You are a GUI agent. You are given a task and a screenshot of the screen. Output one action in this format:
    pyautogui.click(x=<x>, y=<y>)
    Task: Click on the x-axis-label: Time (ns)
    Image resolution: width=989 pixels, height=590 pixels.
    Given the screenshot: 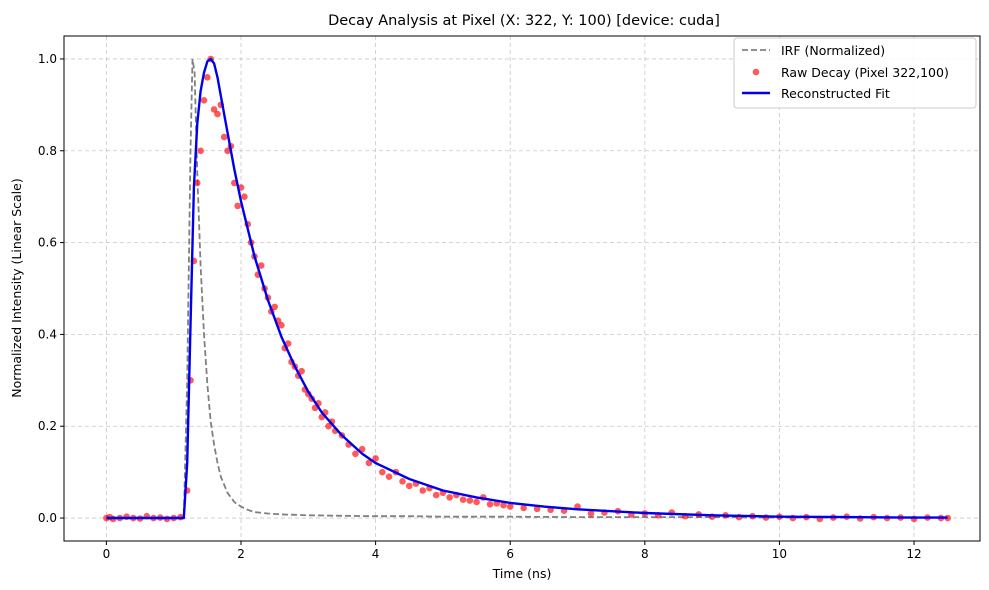 What is the action you would take?
    pyautogui.click(x=522, y=573)
    